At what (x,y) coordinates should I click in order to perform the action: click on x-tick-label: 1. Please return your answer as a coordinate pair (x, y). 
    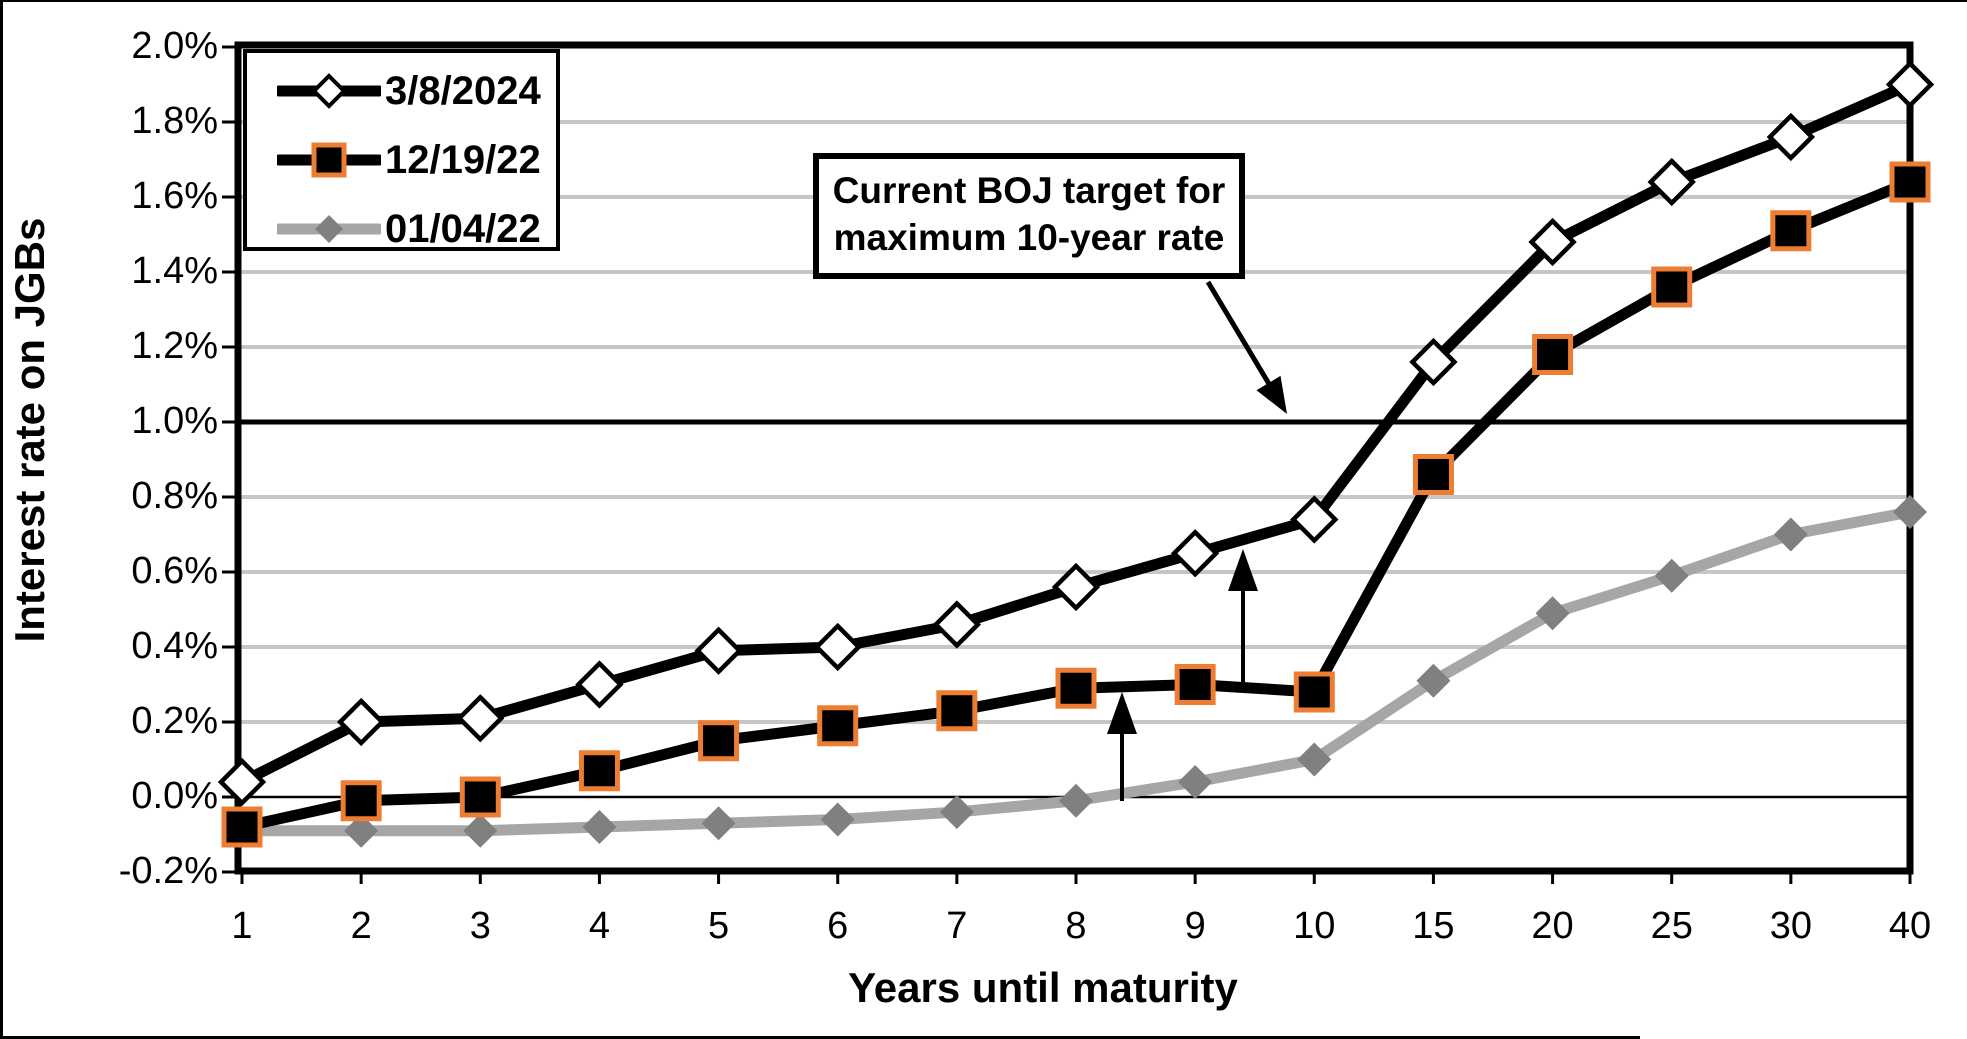
    Looking at the image, I should click on (242, 926).